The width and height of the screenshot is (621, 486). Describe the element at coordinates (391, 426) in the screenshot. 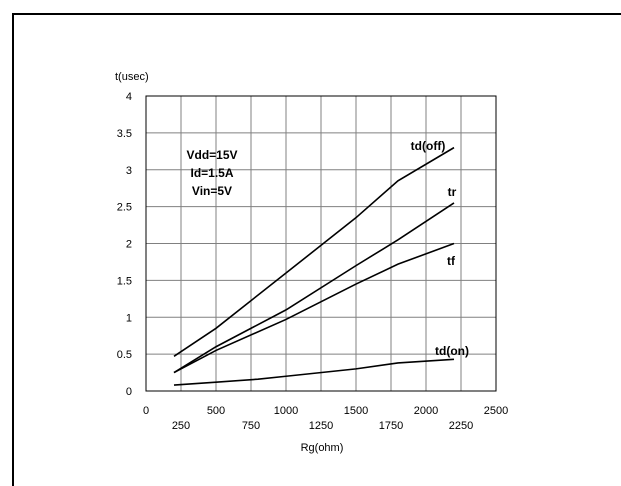

I see `x-tick-label-lower: 1750` at that location.